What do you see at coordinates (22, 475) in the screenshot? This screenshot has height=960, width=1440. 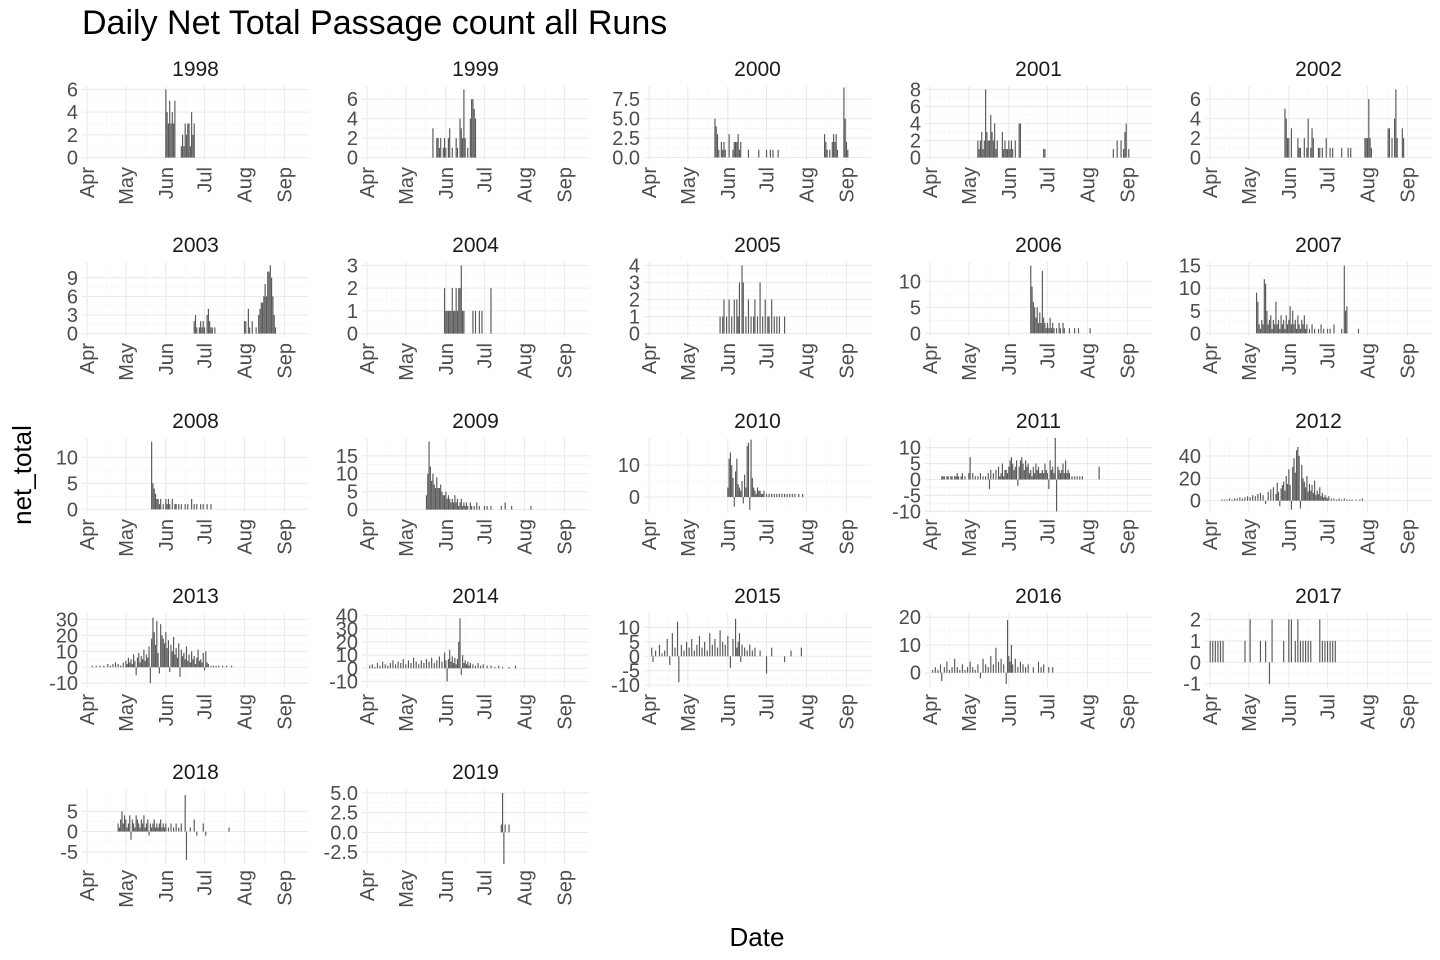 I see `y-axis-title: net_total` at bounding box center [22, 475].